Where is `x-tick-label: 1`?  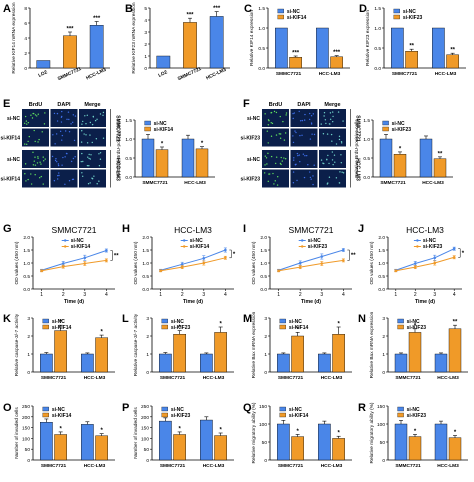 x-tick-label: 1 is located at coordinates (278, 295).